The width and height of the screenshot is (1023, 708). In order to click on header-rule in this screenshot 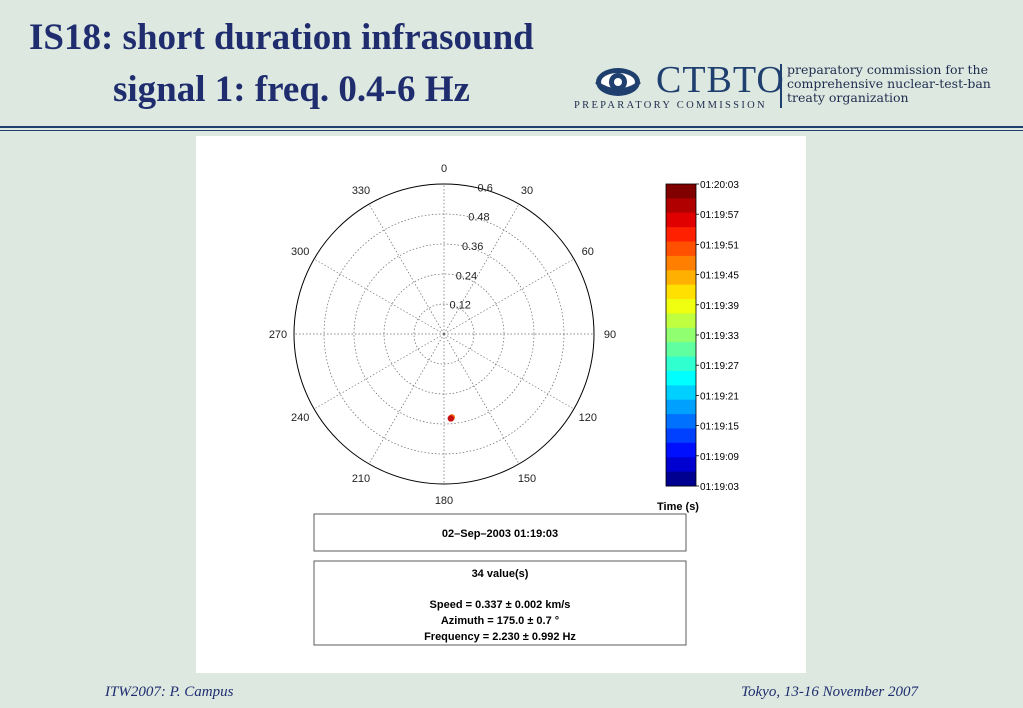, I will do `click(511, 127)`.